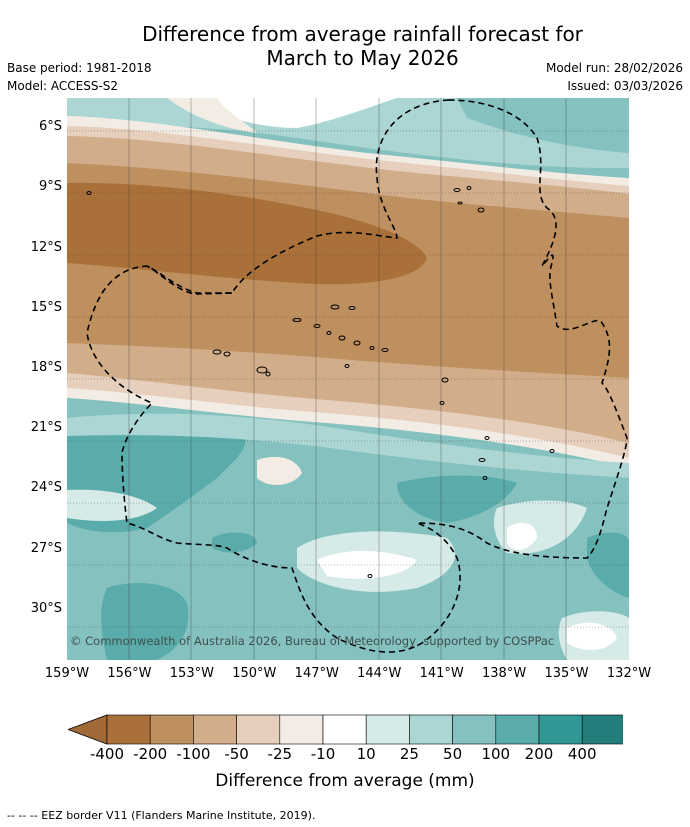 This screenshot has height=827, width=690. Describe the element at coordinates (504, 673) in the screenshot. I see `lon-tick-label: 138°W` at that location.